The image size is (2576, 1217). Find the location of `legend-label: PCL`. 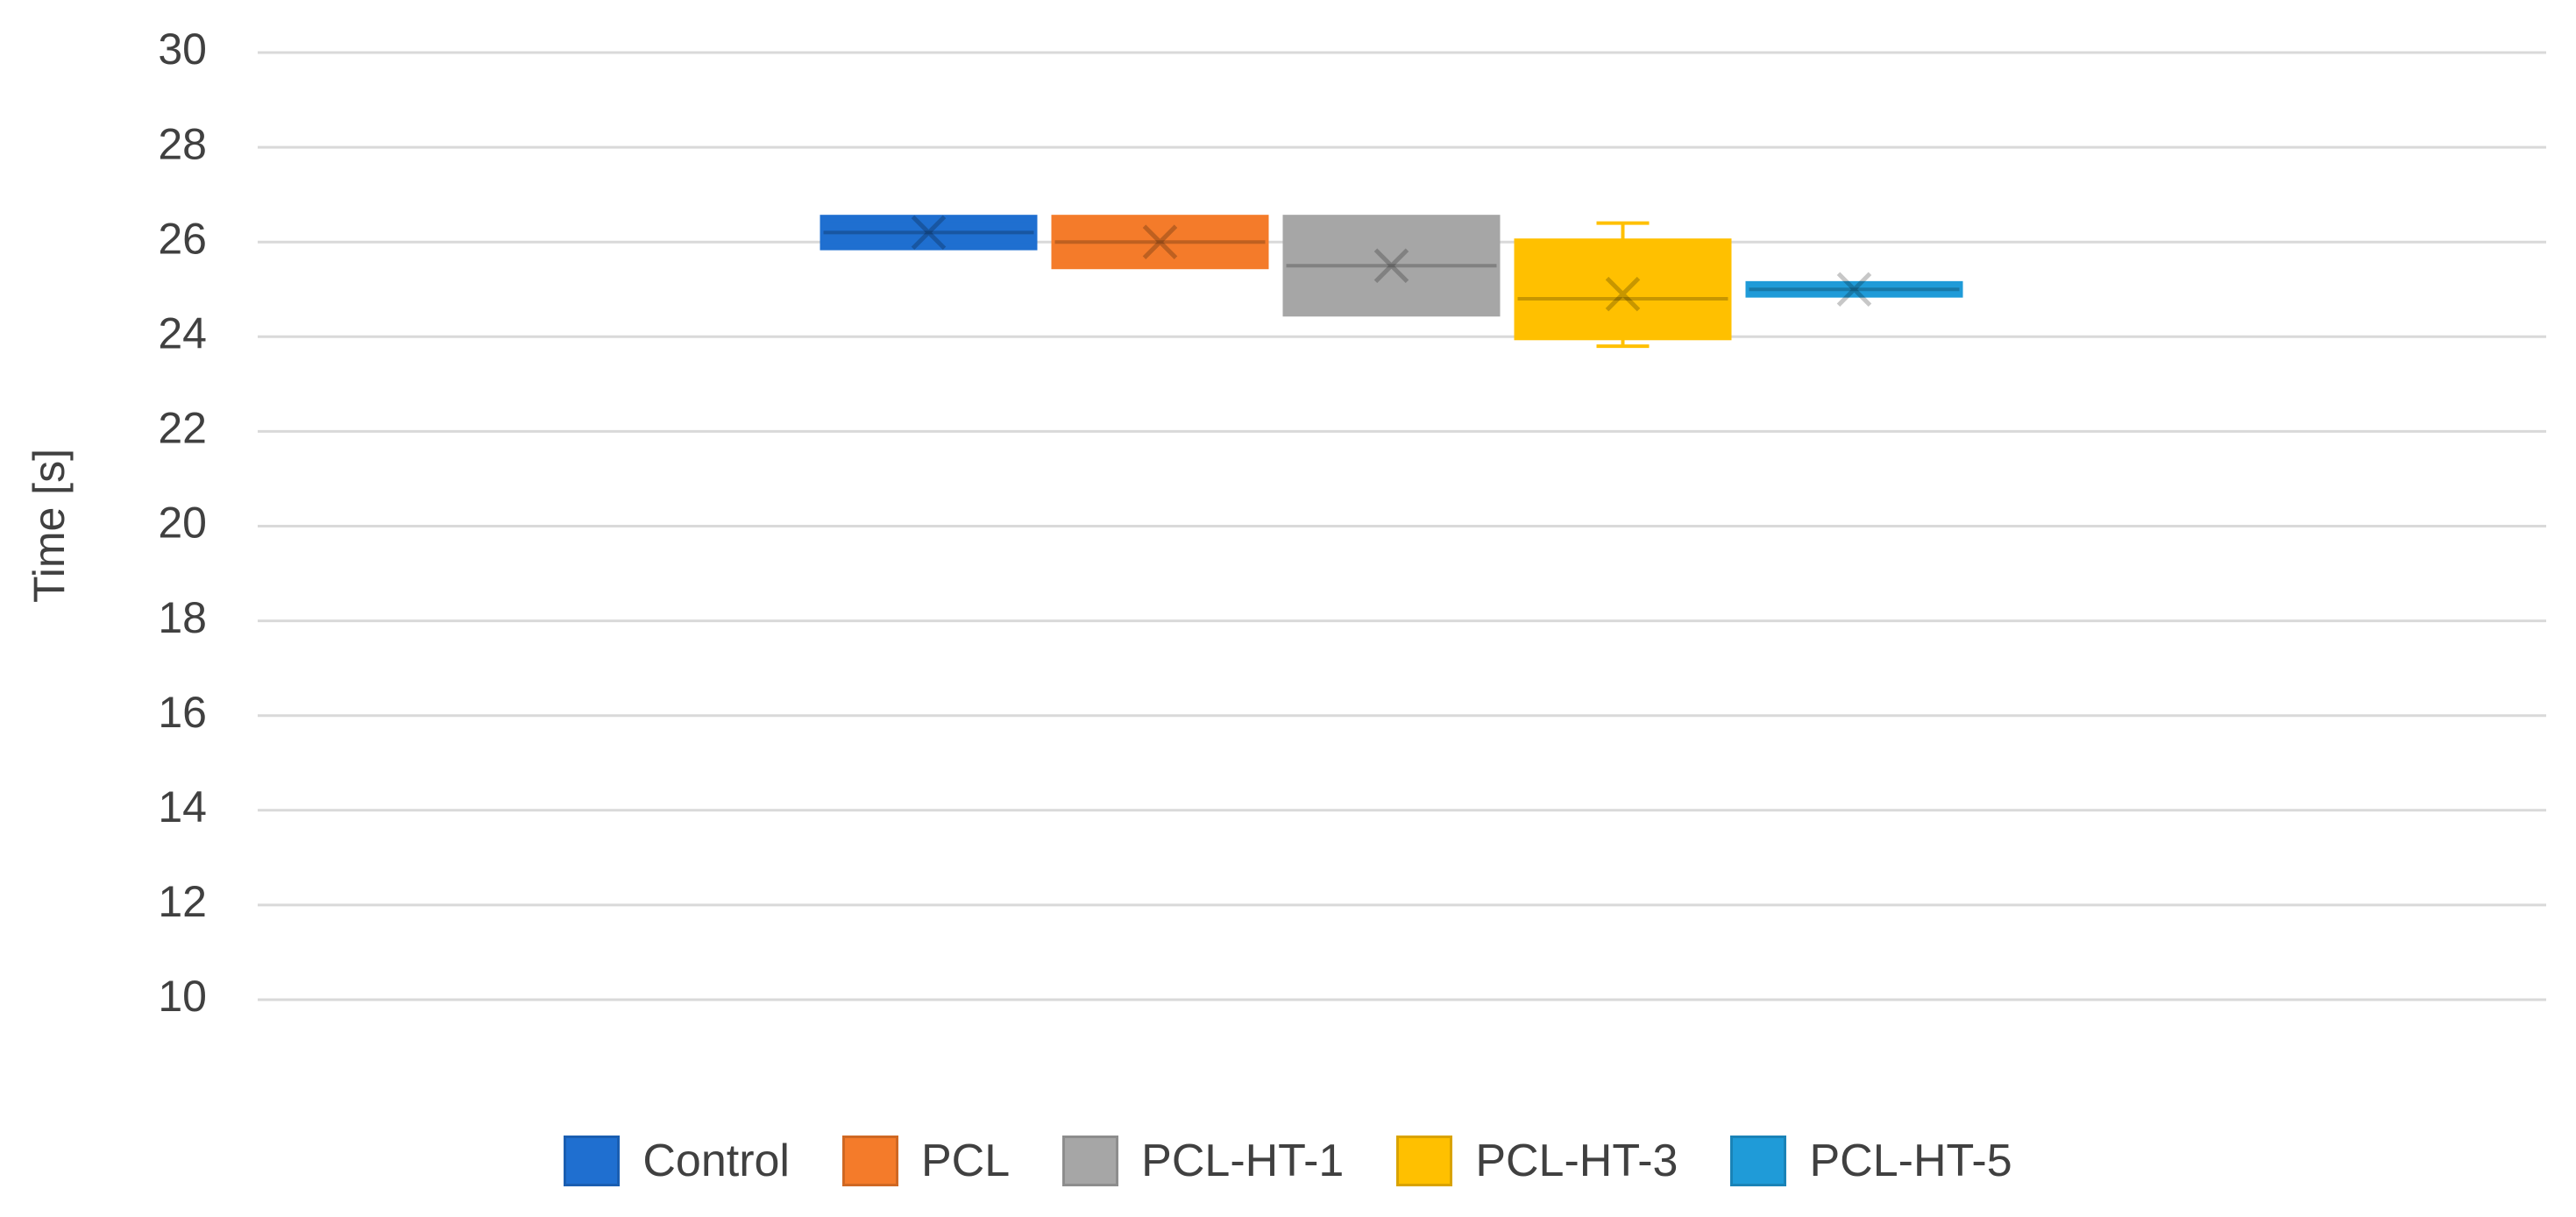

legend-label: PCL is located at coordinates (966, 1161).